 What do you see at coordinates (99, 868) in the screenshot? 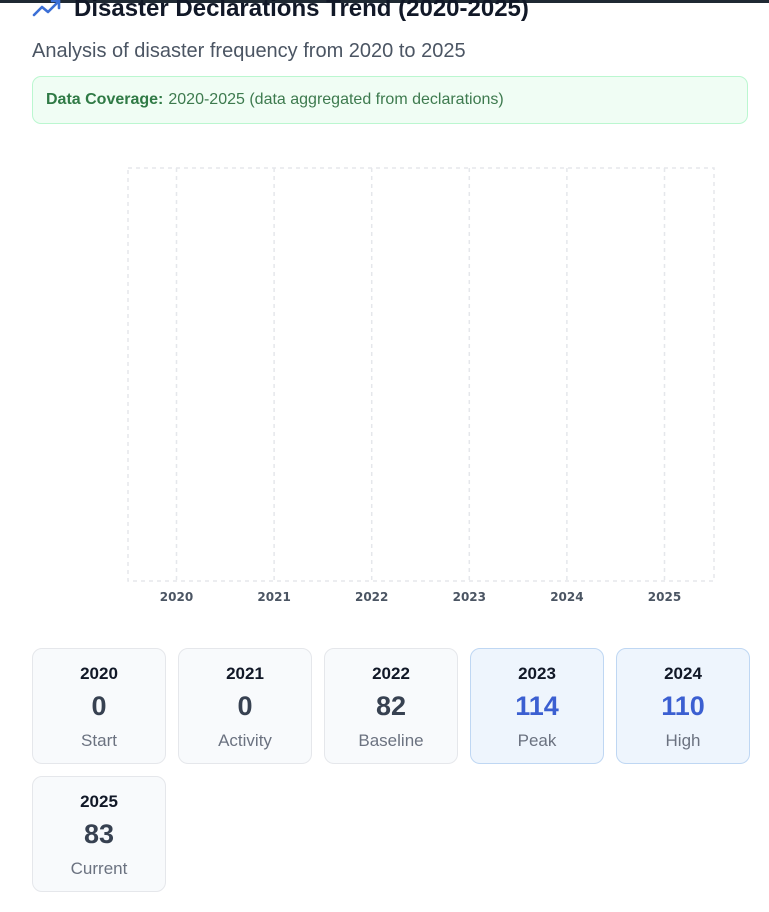
I see `year-card-label: Current` at bounding box center [99, 868].